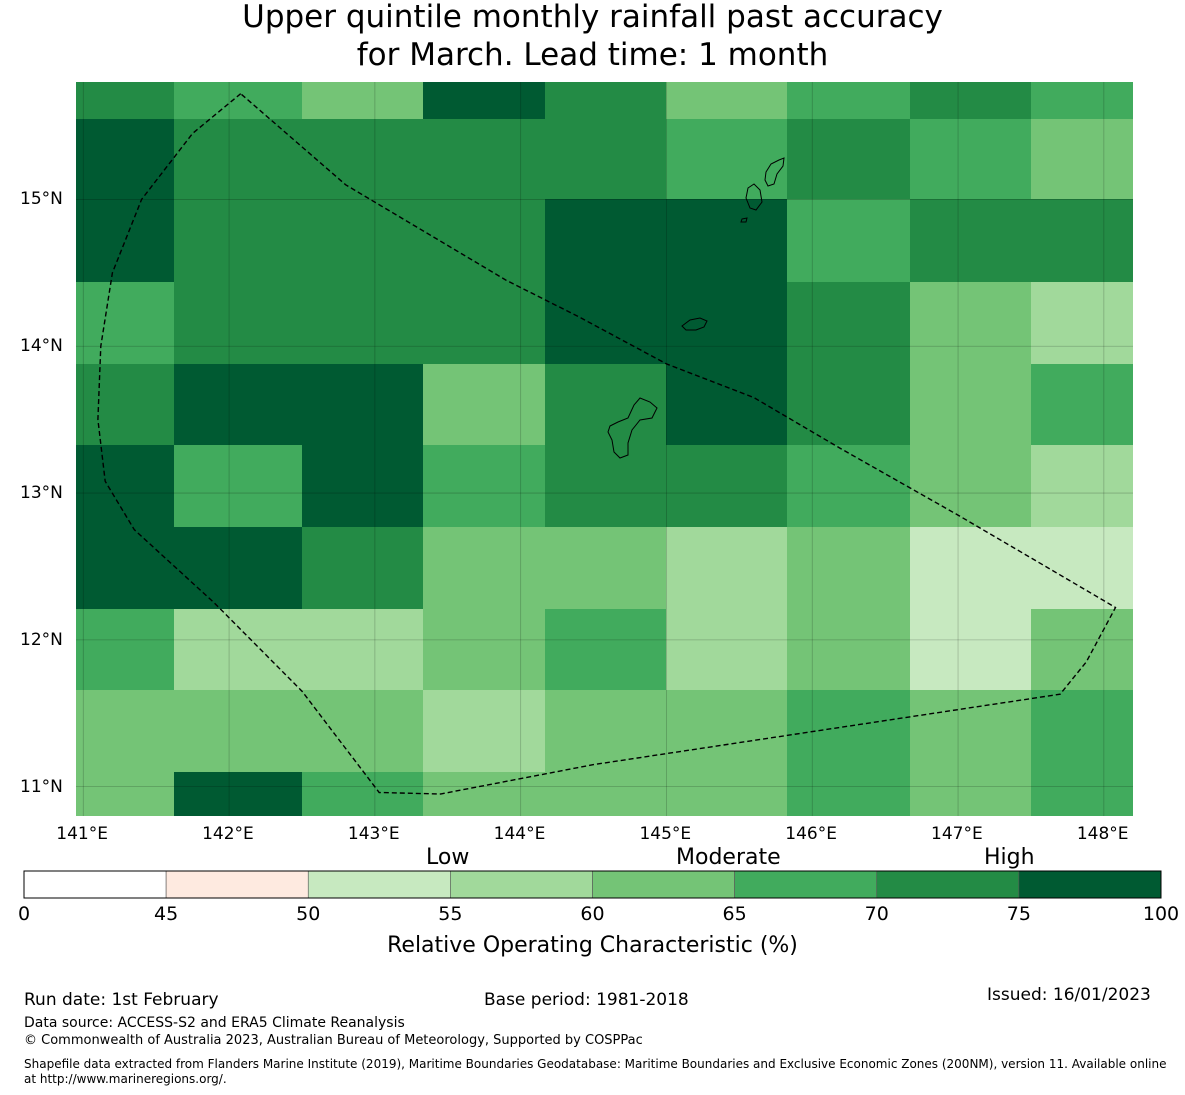 This screenshot has height=1095, width=1185. Describe the element at coordinates (1009, 857) in the screenshot. I see `colorbar-level-high: High` at that location.